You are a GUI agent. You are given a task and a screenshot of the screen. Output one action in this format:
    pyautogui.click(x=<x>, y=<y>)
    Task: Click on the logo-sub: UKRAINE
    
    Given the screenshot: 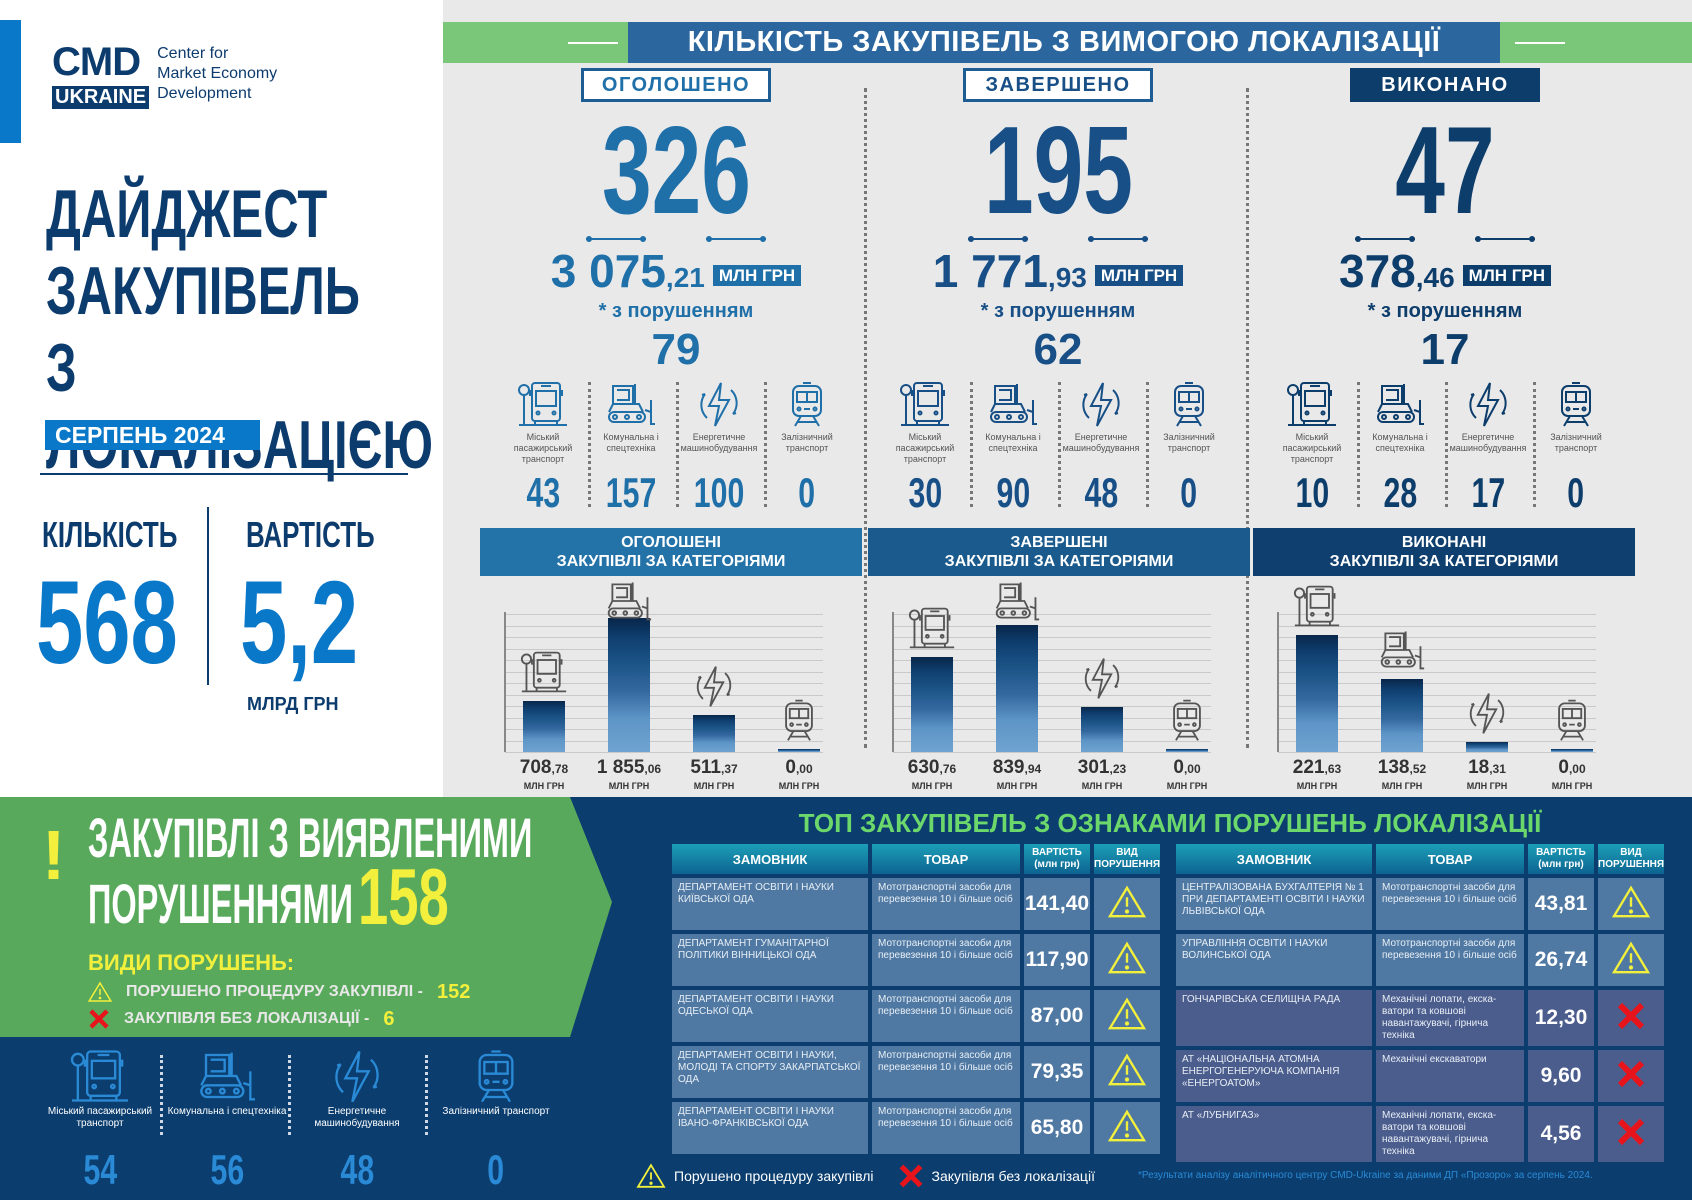 What is the action you would take?
    pyautogui.click(x=101, y=97)
    